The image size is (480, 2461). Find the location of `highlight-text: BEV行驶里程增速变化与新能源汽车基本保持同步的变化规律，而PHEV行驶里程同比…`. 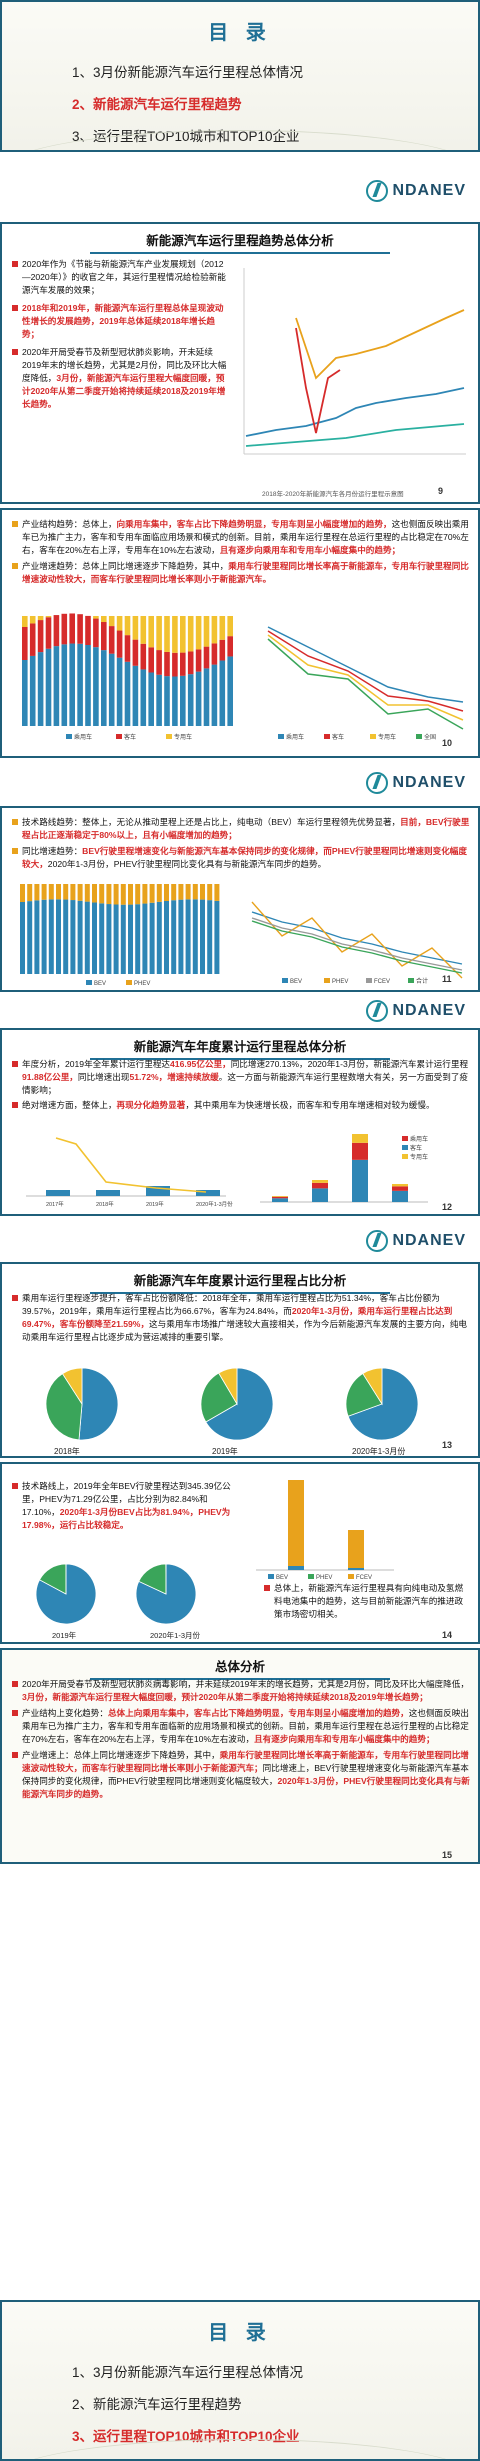

highlight-text: BEV行驶里程增速变化与新能源汽车基本保持同步的变化规律，而PHEV行驶里程同比… is located at coordinates (244, 857).